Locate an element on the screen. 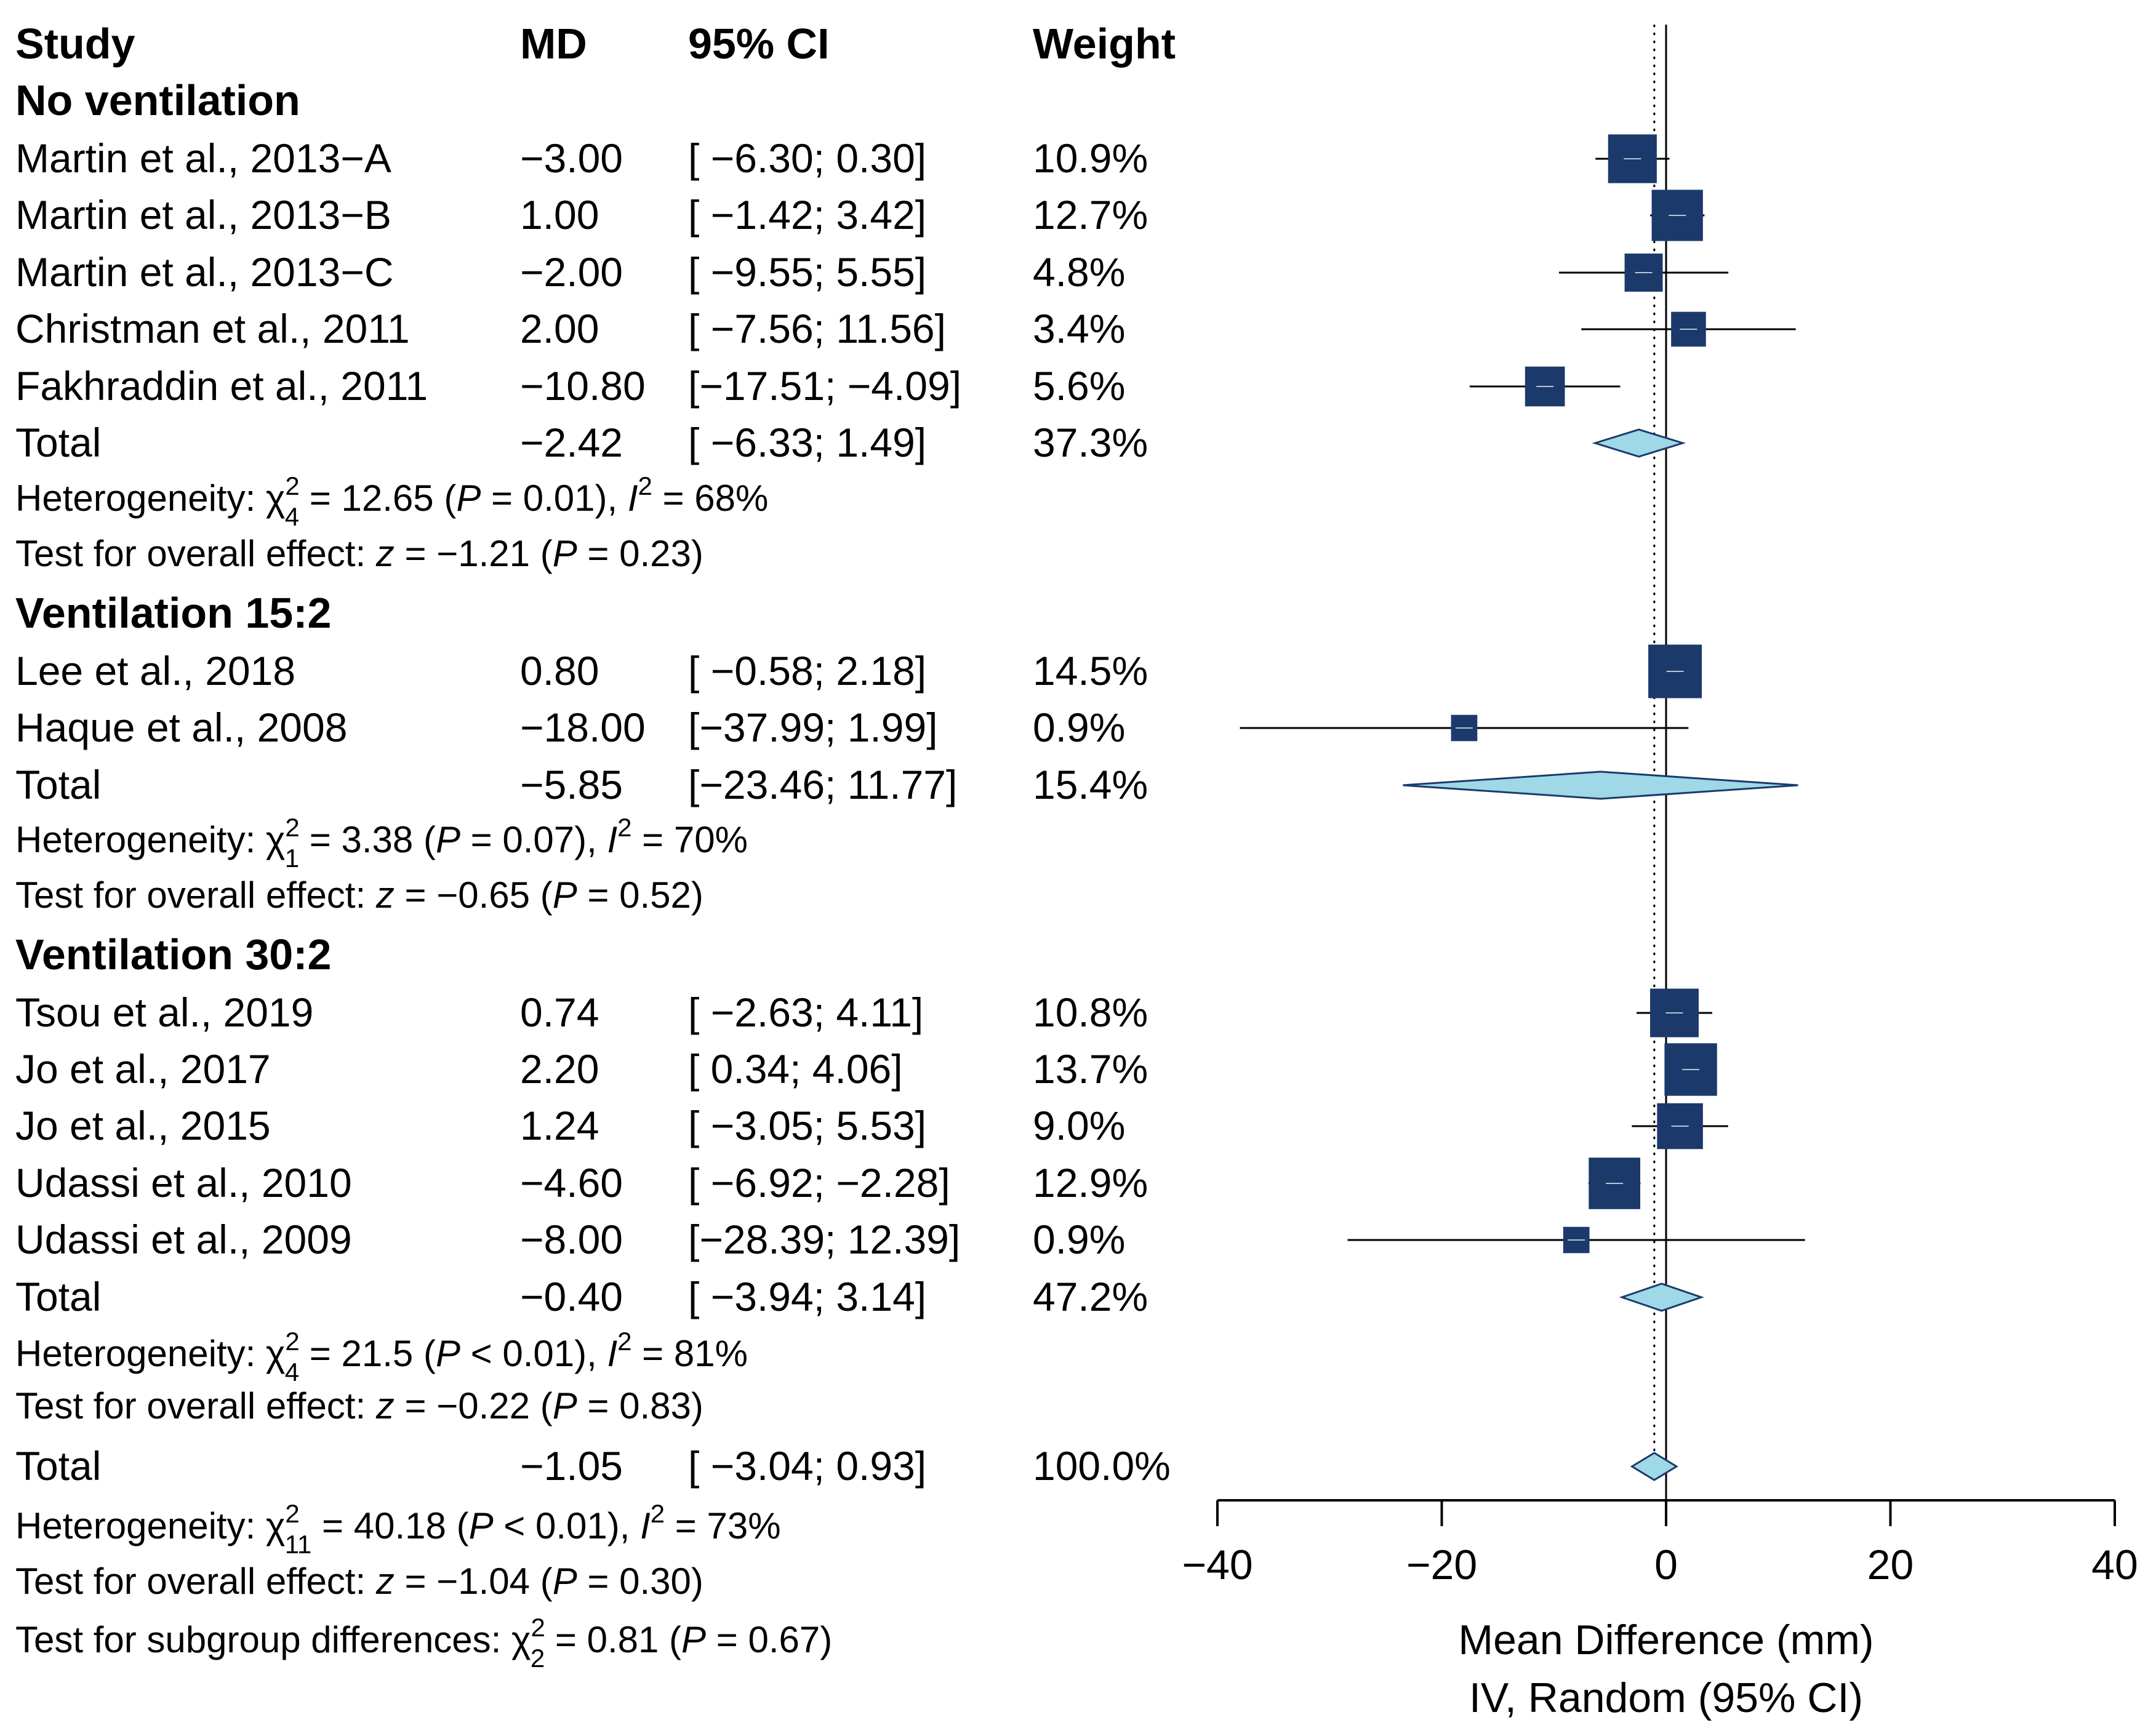 The image size is (2148, 1736). study-md: −18.00 is located at coordinates (583, 727).